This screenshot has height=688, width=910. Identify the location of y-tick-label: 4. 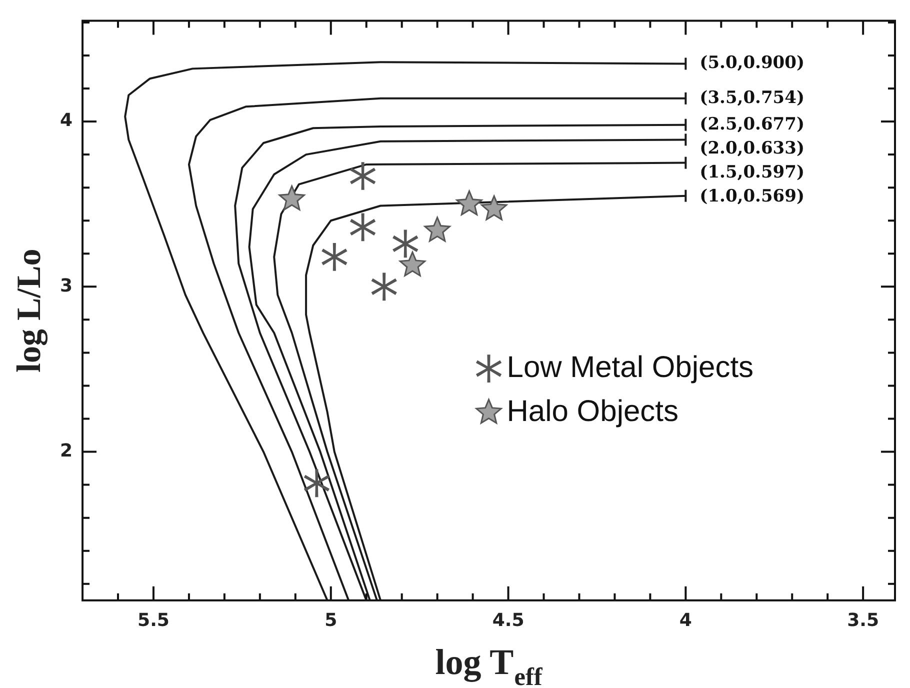
(66, 121).